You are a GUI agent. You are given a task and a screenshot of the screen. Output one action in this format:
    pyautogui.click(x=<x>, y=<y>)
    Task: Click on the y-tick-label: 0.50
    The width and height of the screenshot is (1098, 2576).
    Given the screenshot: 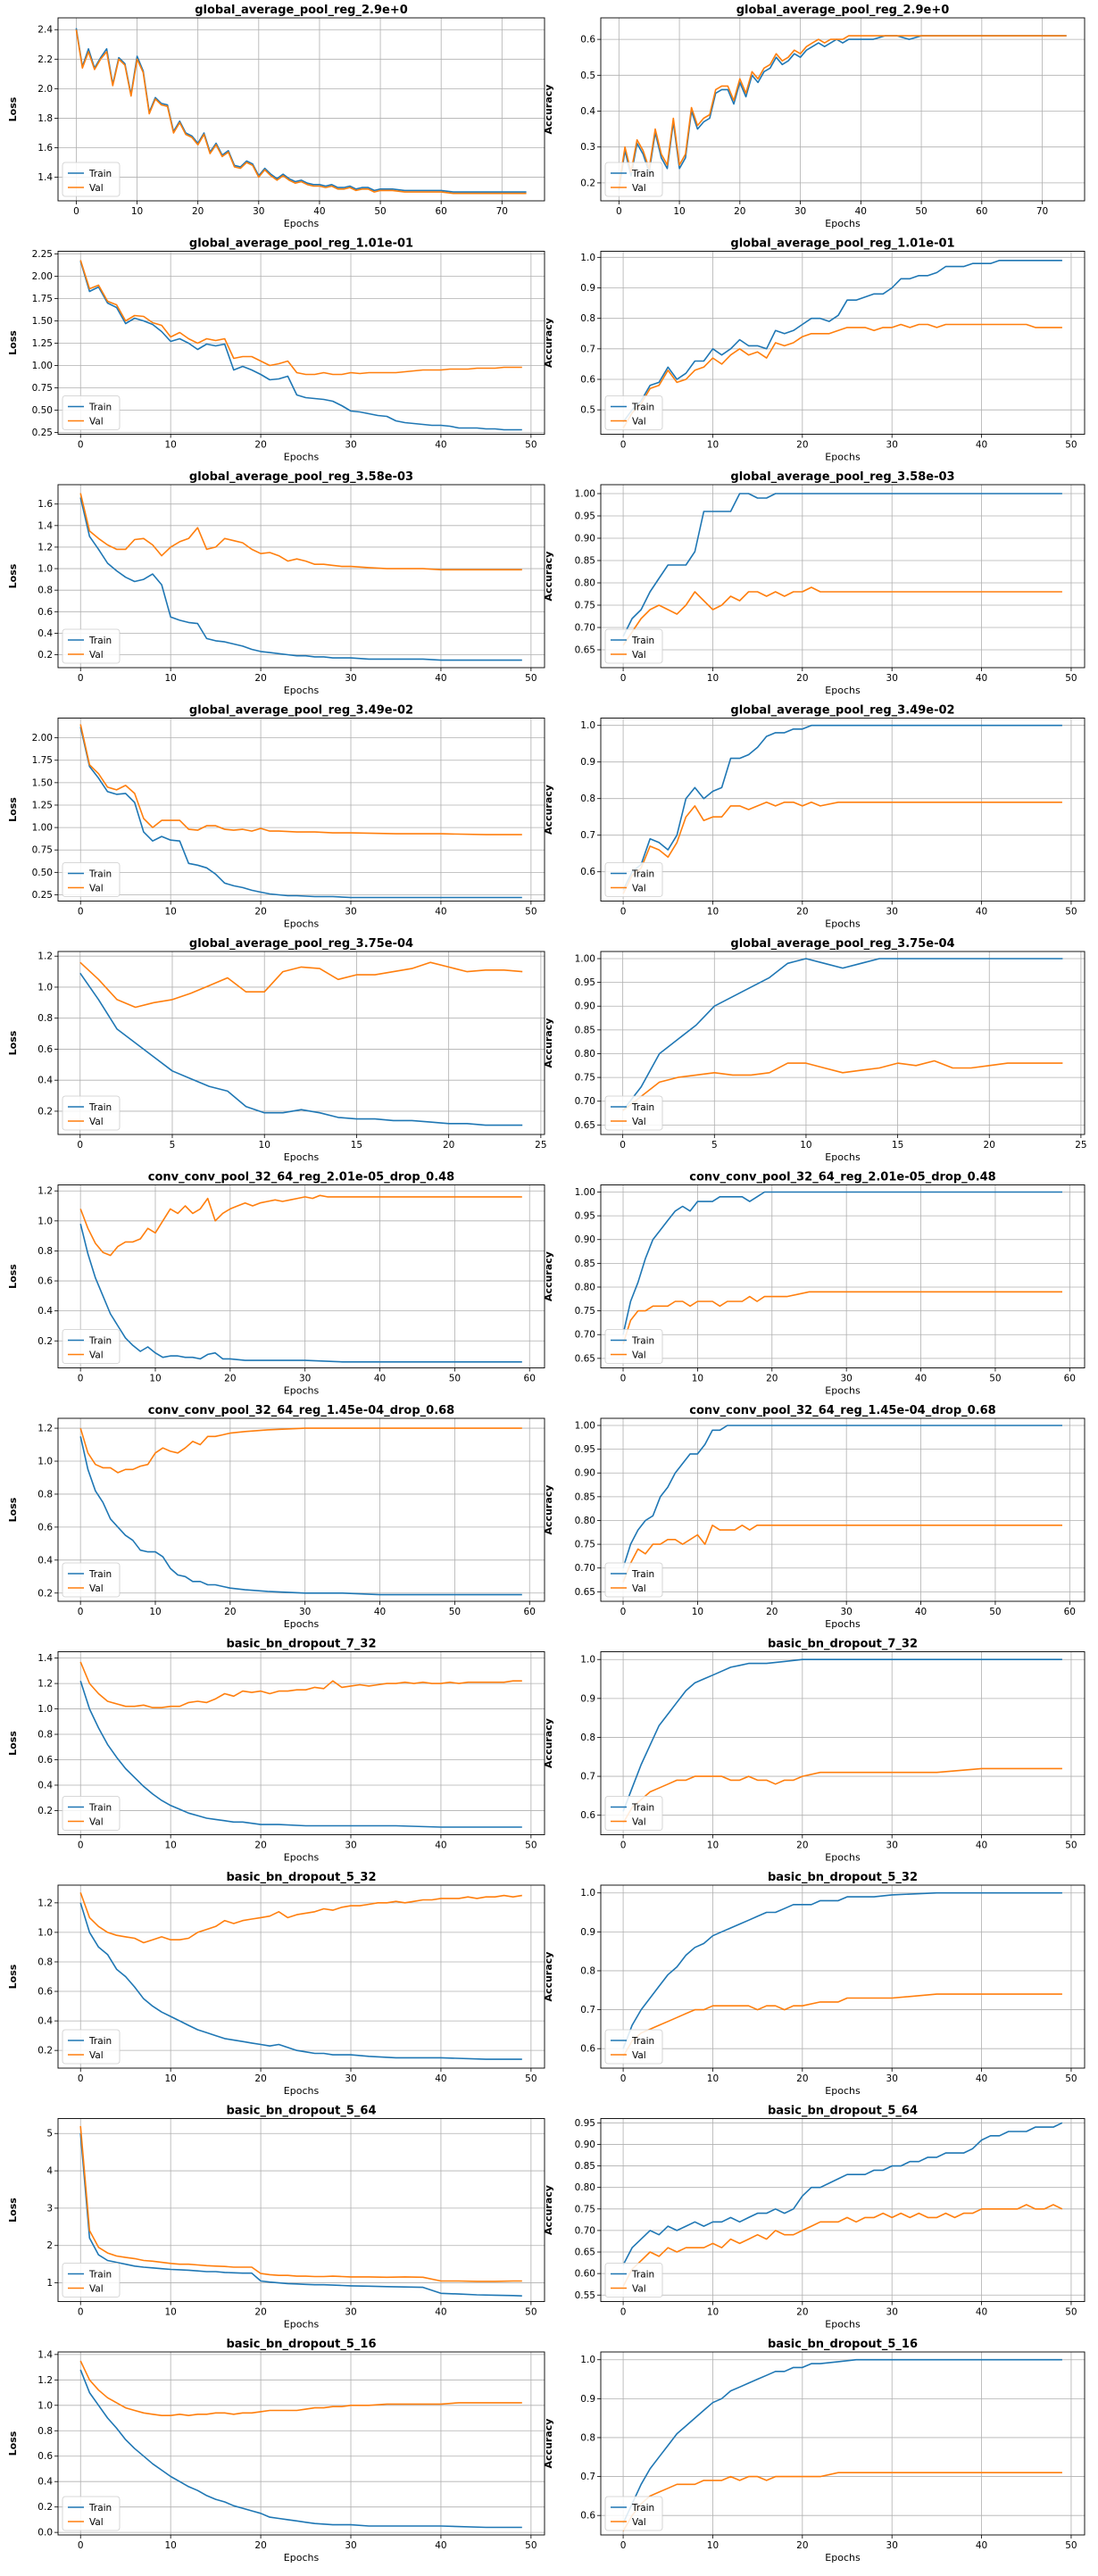 What is the action you would take?
    pyautogui.click(x=42, y=873)
    